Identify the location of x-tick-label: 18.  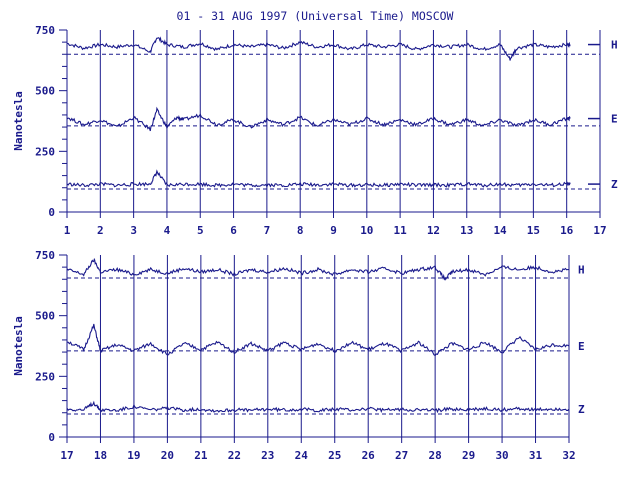
(100, 455).